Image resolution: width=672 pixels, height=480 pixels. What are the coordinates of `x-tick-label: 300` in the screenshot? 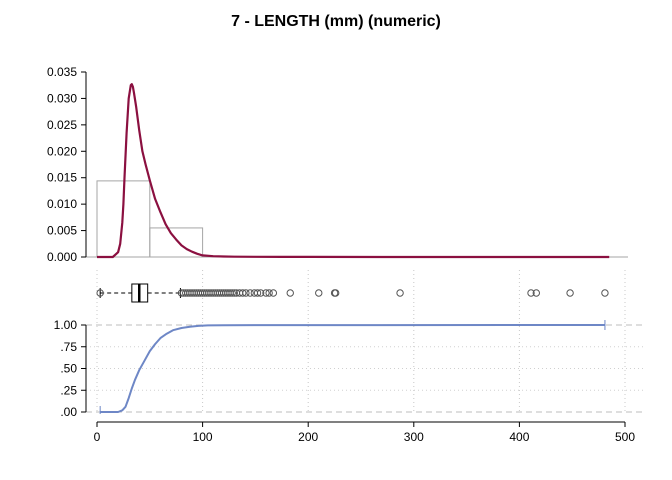 It's located at (414, 437).